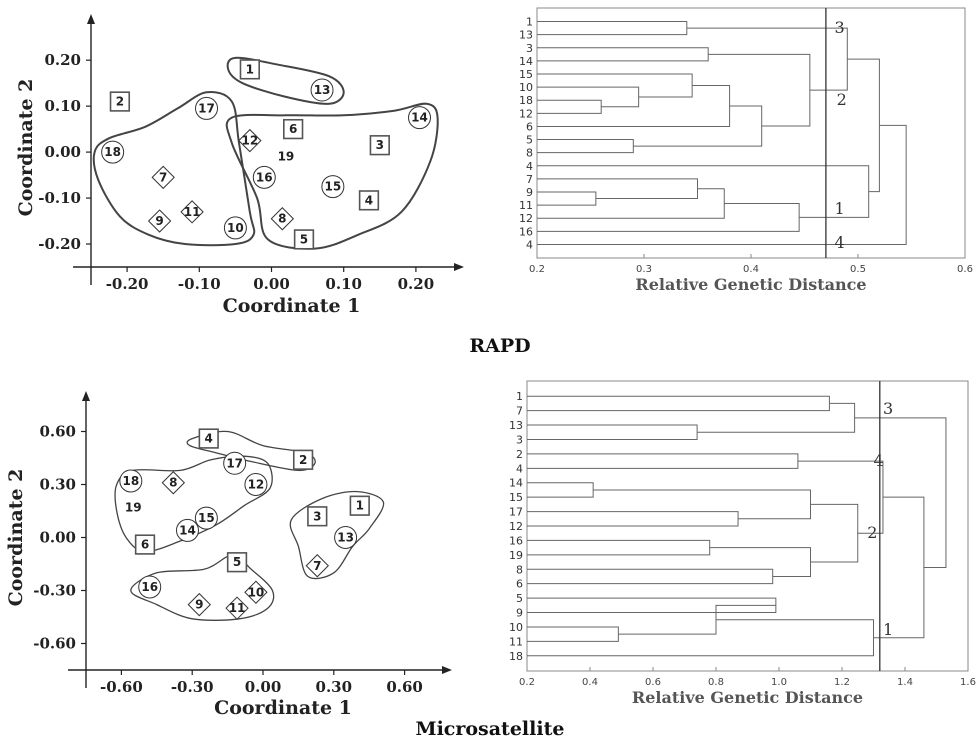 This screenshot has width=980, height=744. What do you see at coordinates (264, 177) in the screenshot?
I see `point-label: 16` at bounding box center [264, 177].